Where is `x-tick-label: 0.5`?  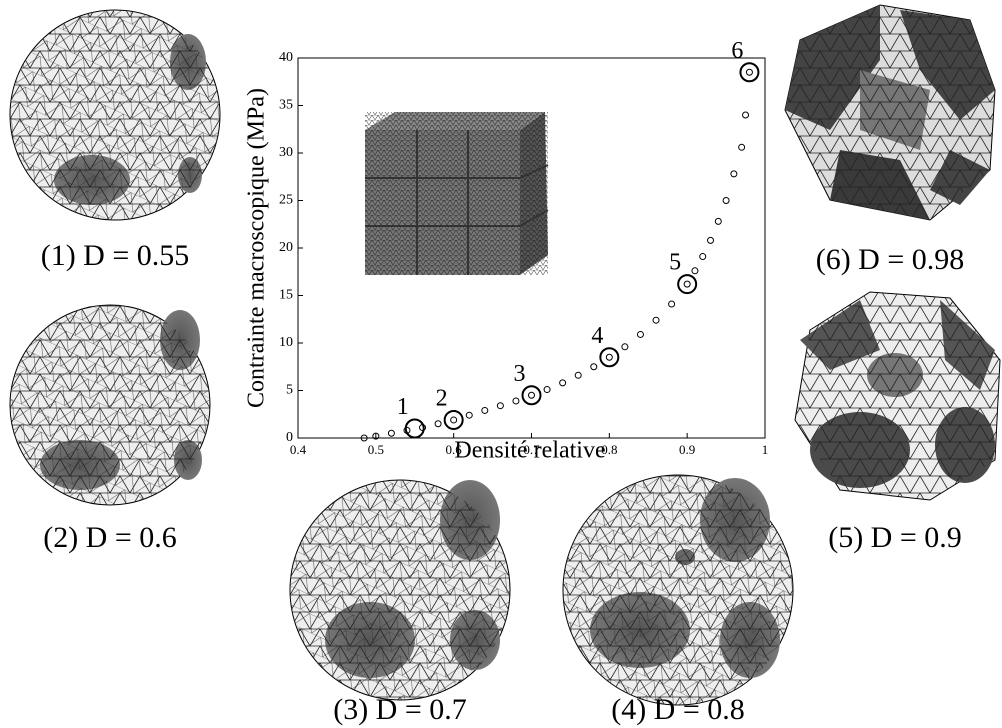
x-tick-label: 0.5 is located at coordinates (376, 449).